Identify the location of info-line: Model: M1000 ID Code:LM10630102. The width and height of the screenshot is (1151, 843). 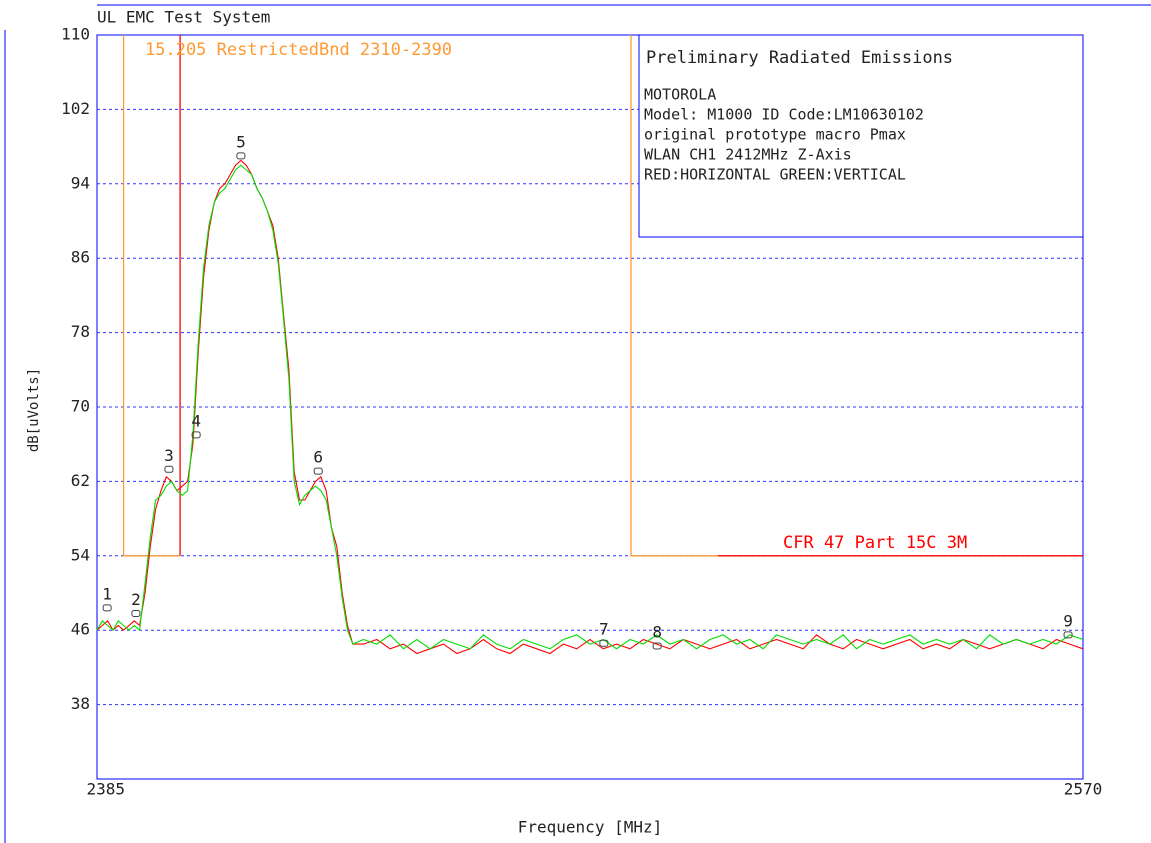
(784, 115).